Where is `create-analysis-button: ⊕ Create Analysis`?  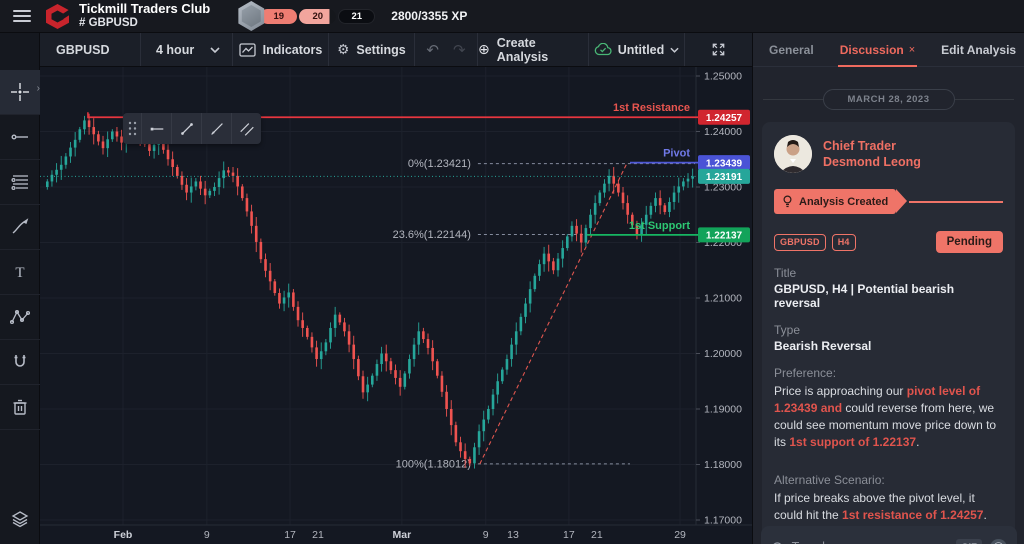
create-analysis-button: ⊕ Create Analysis is located at coordinates (533, 49).